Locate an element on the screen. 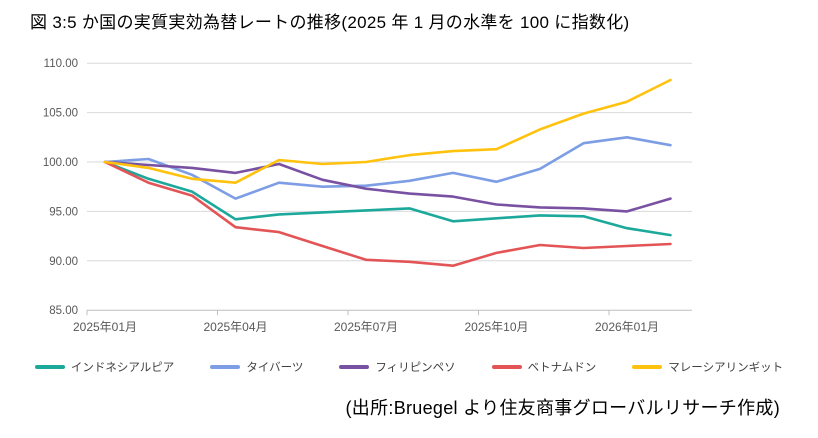 Image resolution: width=818 pixels, height=438 pixels. legend-item: タイバーツ is located at coordinates (256, 367).